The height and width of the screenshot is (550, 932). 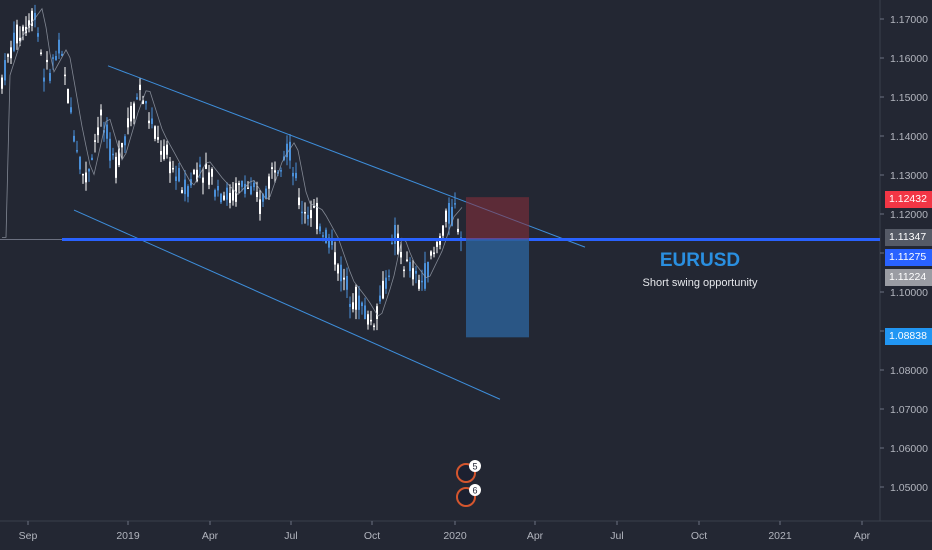 What do you see at coordinates (210, 536) in the screenshot?
I see `x-tick-label: Apr` at bounding box center [210, 536].